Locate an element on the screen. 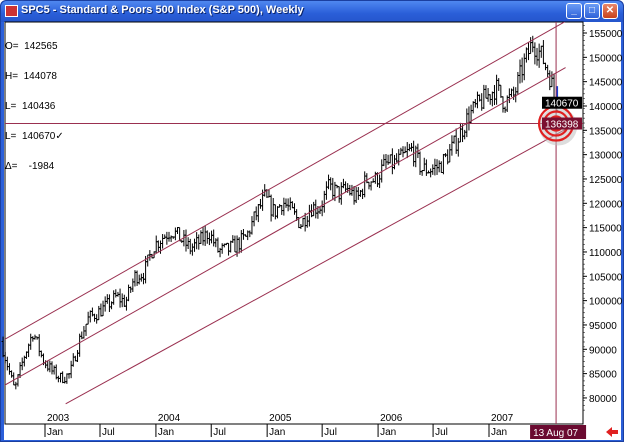 The height and width of the screenshot is (442, 624). y-tick-label: 90000 is located at coordinates (603, 350).